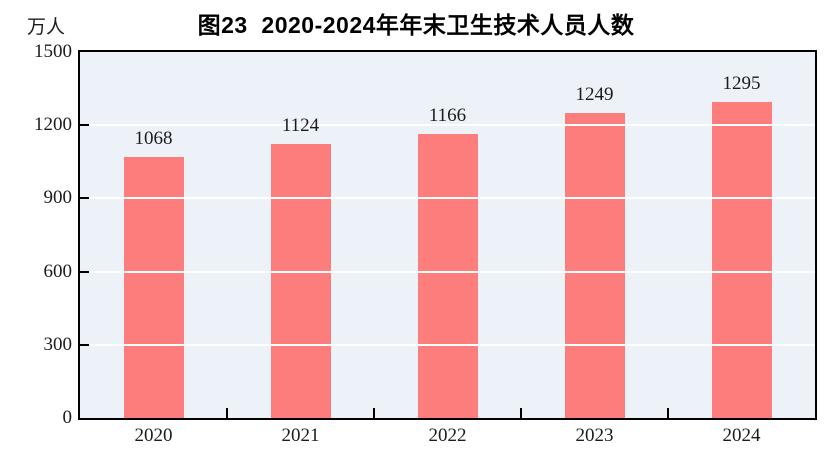 The image size is (832, 461). Describe the element at coordinates (67, 417) in the screenshot. I see `y-tick-label-0: 0` at that location.